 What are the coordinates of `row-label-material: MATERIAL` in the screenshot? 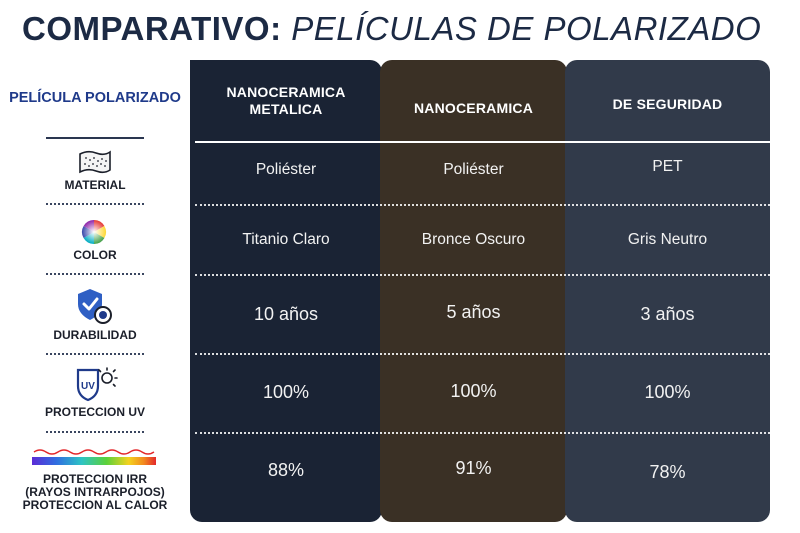 It's located at (95, 185).